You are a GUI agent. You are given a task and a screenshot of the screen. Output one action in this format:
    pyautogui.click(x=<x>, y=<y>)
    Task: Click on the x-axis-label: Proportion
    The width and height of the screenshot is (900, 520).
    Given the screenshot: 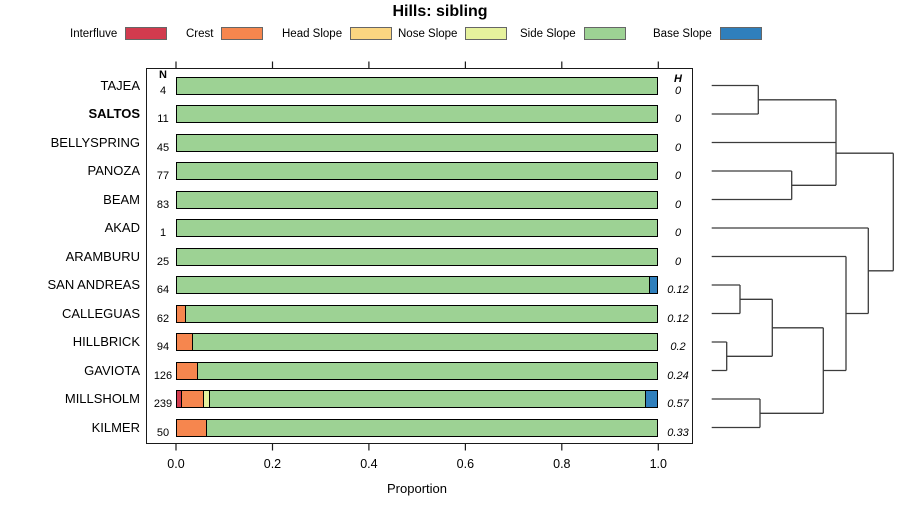 What is the action you would take?
    pyautogui.click(x=417, y=488)
    